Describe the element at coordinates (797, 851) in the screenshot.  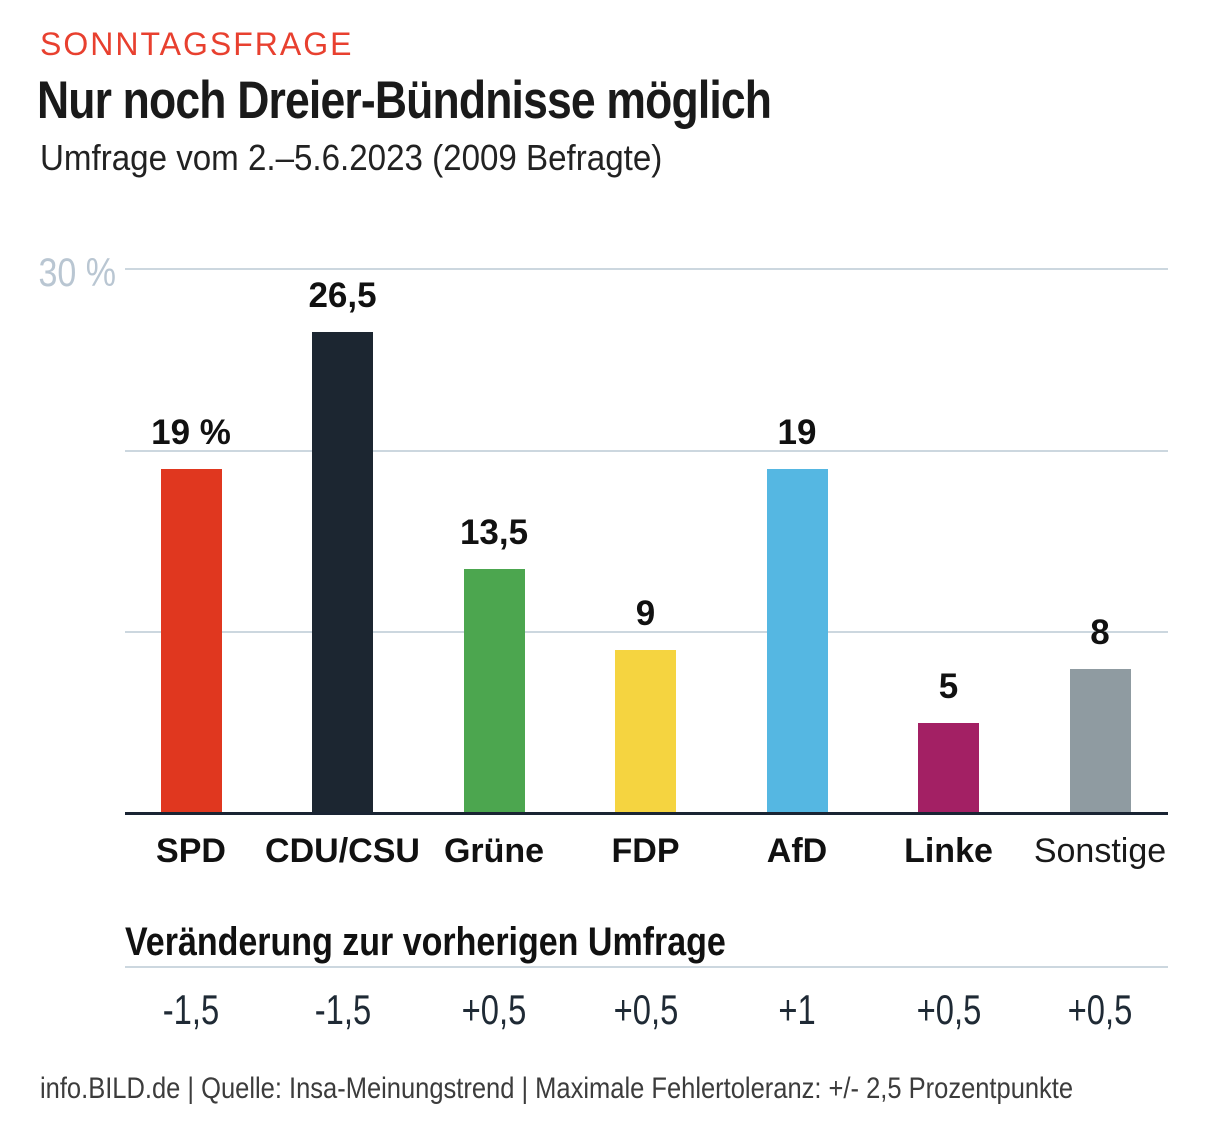
I see `category-label: AfD` at that location.